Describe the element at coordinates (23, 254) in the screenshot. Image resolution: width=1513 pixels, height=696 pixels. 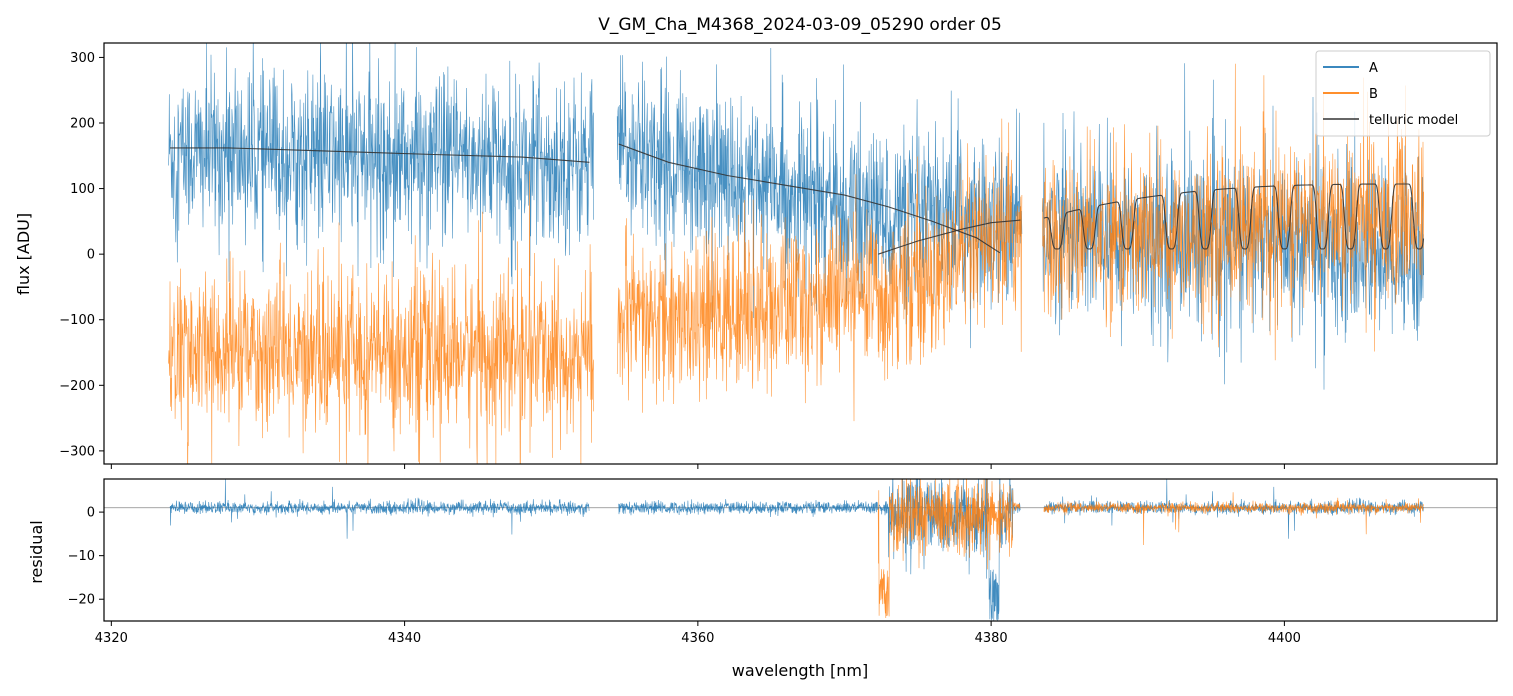
I see `flux-ylabel: flux [ADU]` at that location.